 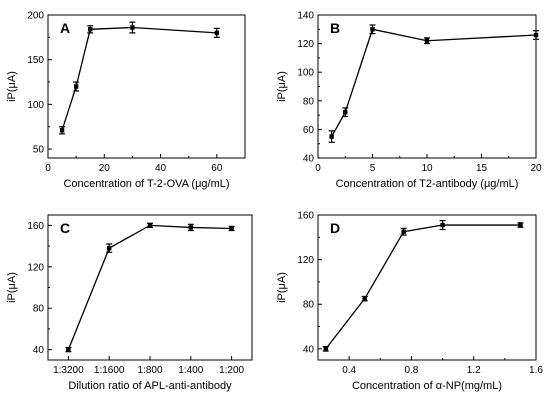 What do you see at coordinates (65, 28) in the screenshot?
I see `panel-letter: A` at bounding box center [65, 28].